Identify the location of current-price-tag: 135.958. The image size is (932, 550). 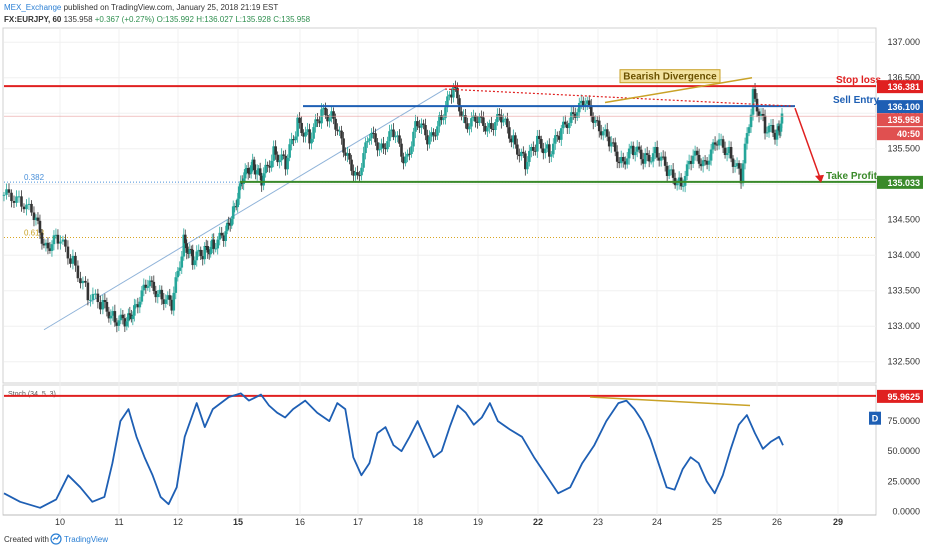
(903, 120).